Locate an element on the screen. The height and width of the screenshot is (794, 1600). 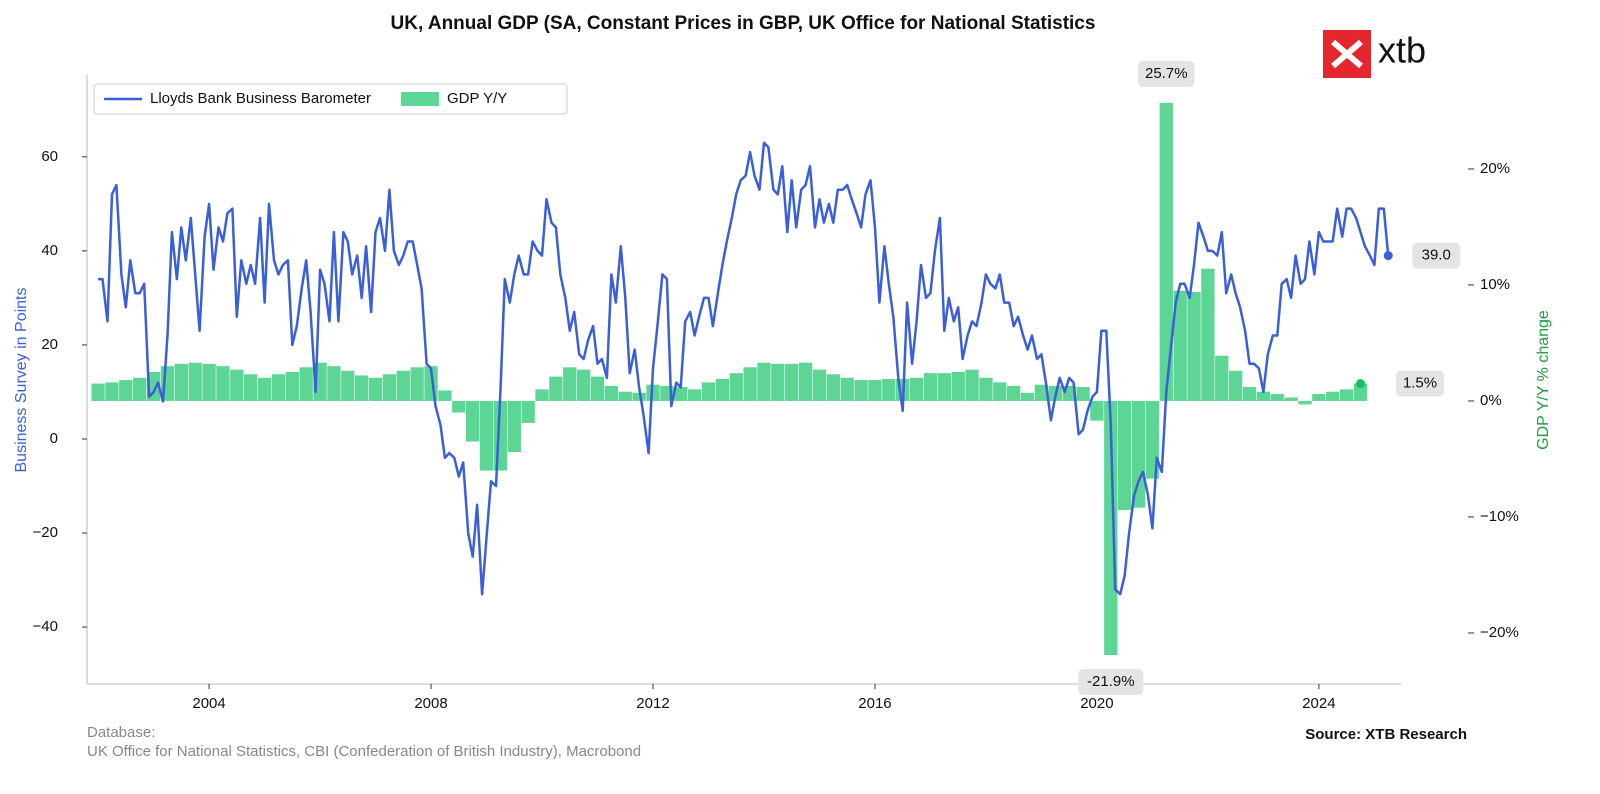
y2-axis-label: GDP Y/Y % change is located at coordinates (1543, 380).